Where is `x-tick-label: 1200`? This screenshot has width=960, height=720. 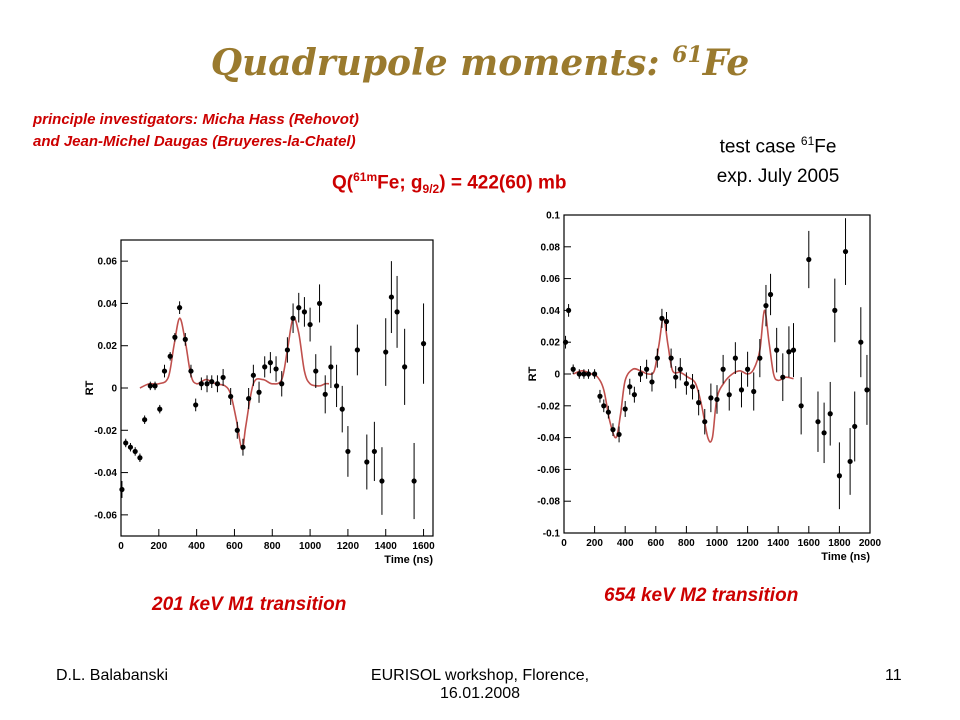
x-tick-label: 1200 is located at coordinates (348, 546).